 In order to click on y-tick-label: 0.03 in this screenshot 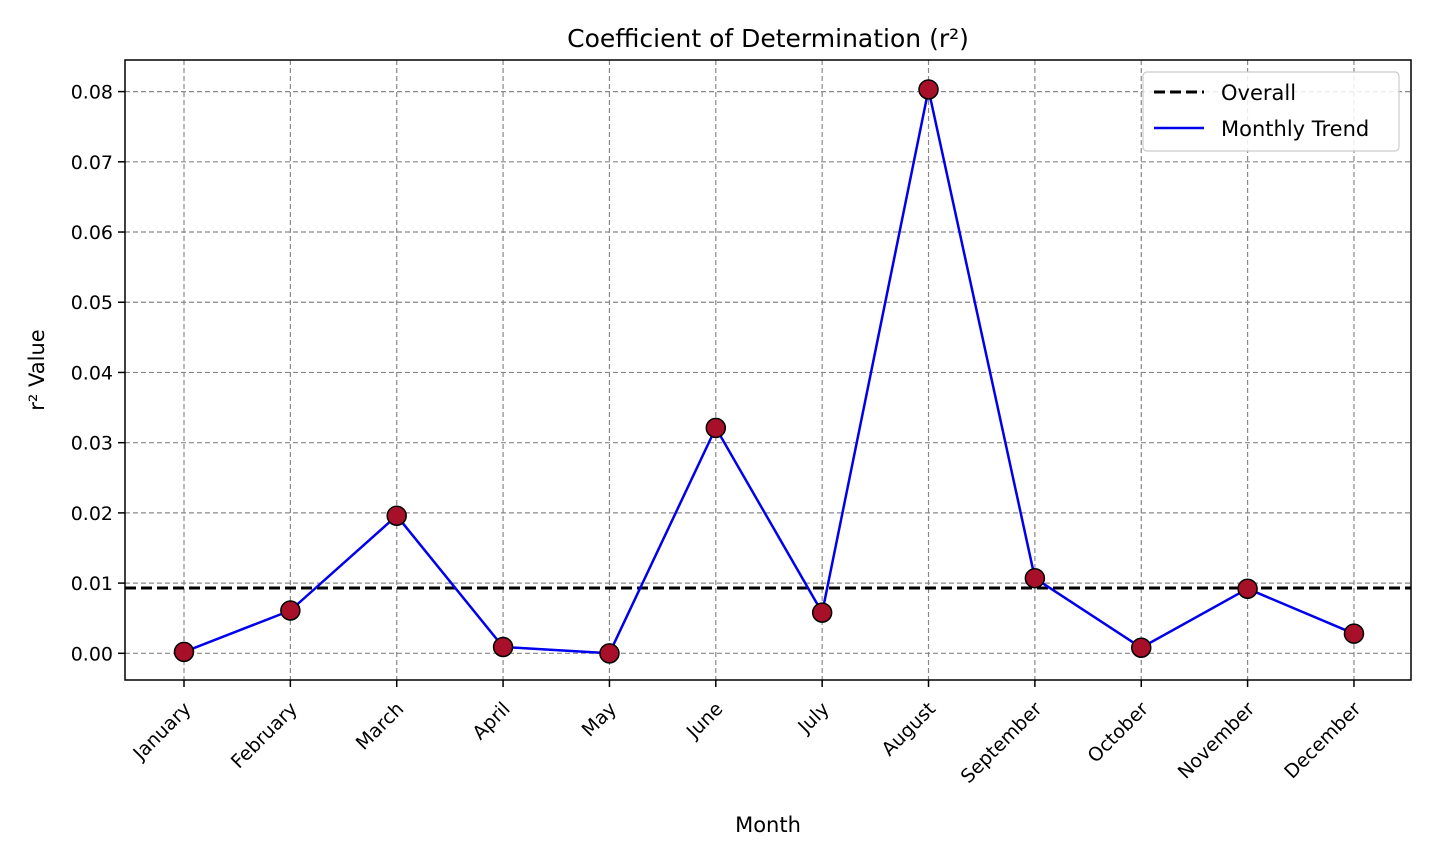, I will do `click(92, 444)`.